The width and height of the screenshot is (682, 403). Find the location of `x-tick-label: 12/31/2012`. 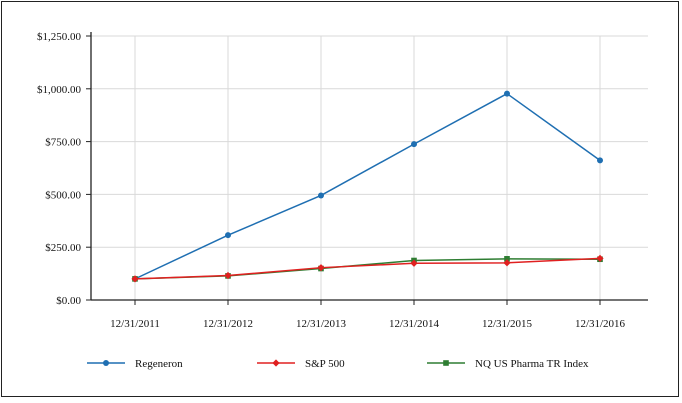

x-tick-label: 12/31/2012 is located at coordinates (228, 324).